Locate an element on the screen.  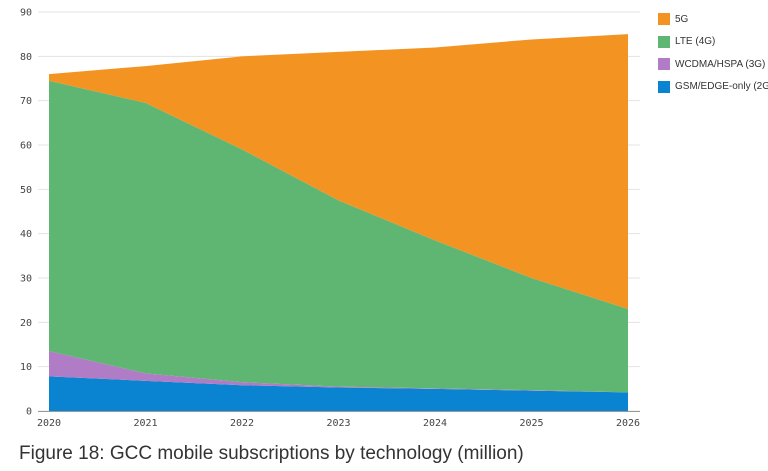
y-tick-label: 30 is located at coordinates (26, 279).